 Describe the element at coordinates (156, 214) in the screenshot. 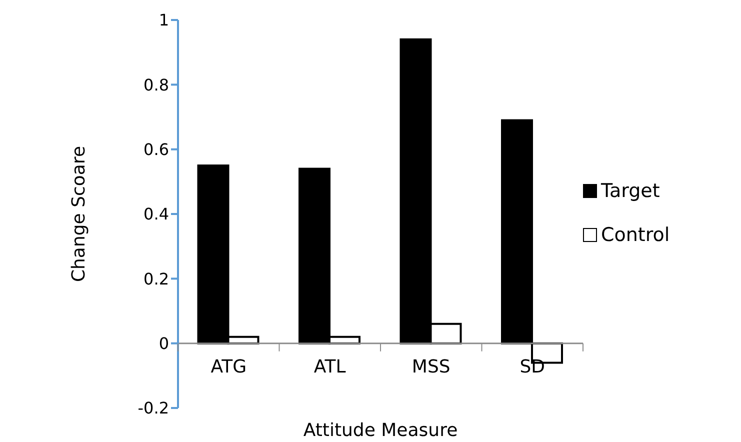

I see `y-tick-label: 0.4` at that location.